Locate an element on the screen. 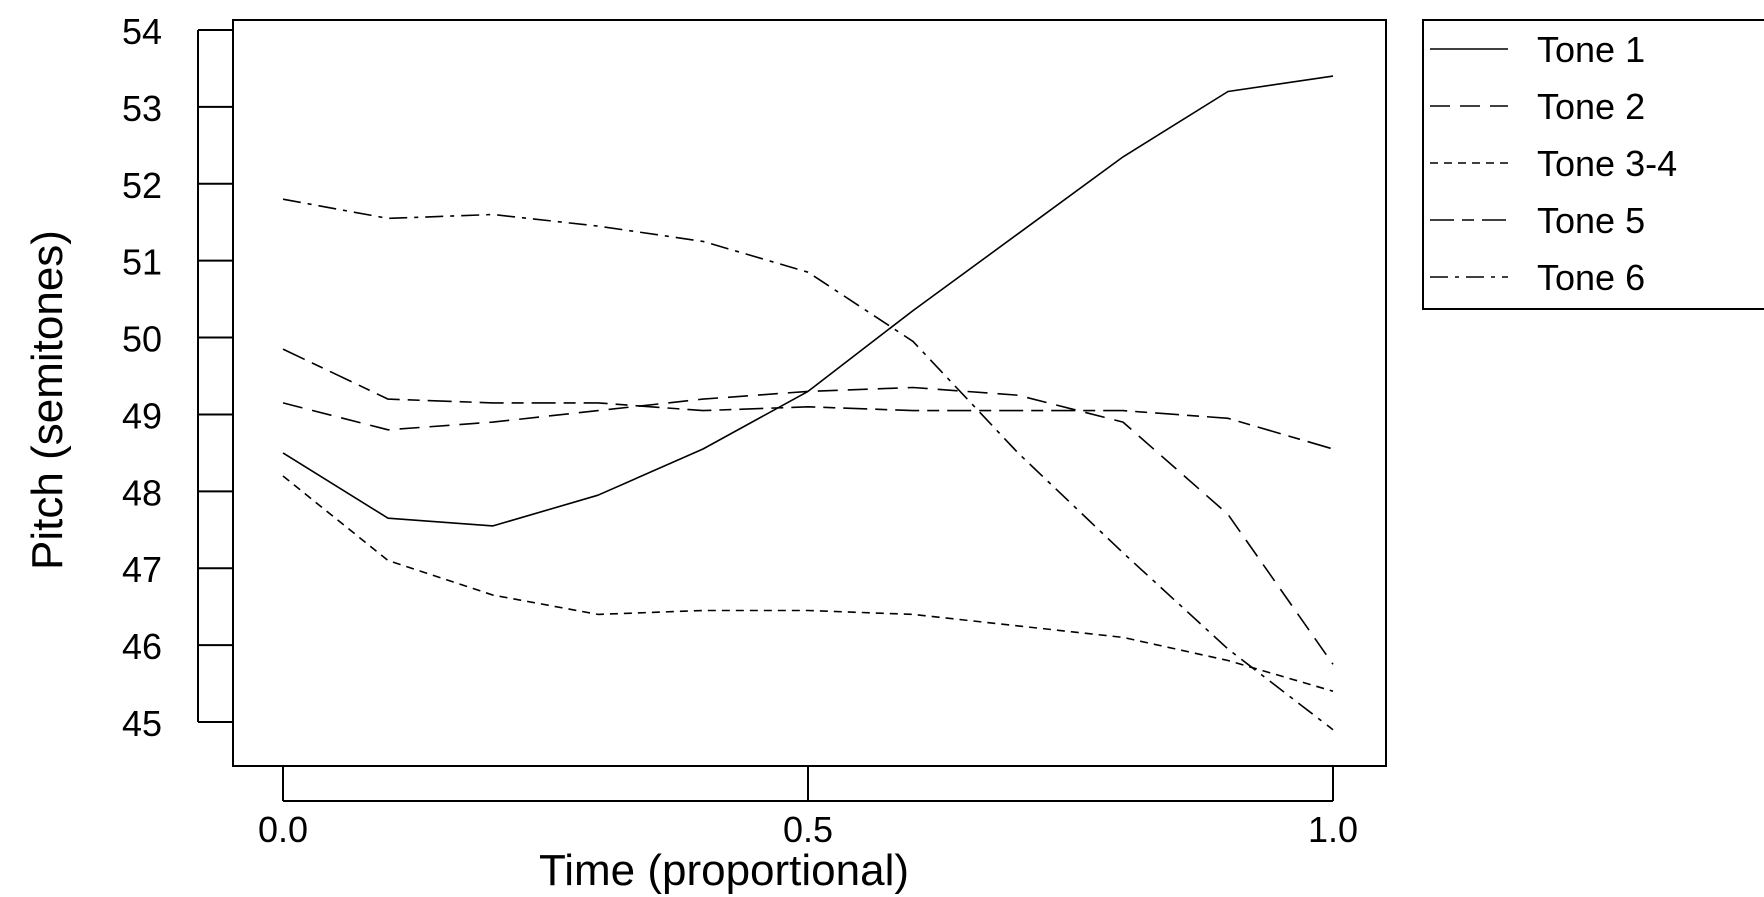 This screenshot has width=1764, height=897. y-tick-label: 54 is located at coordinates (142, 31).